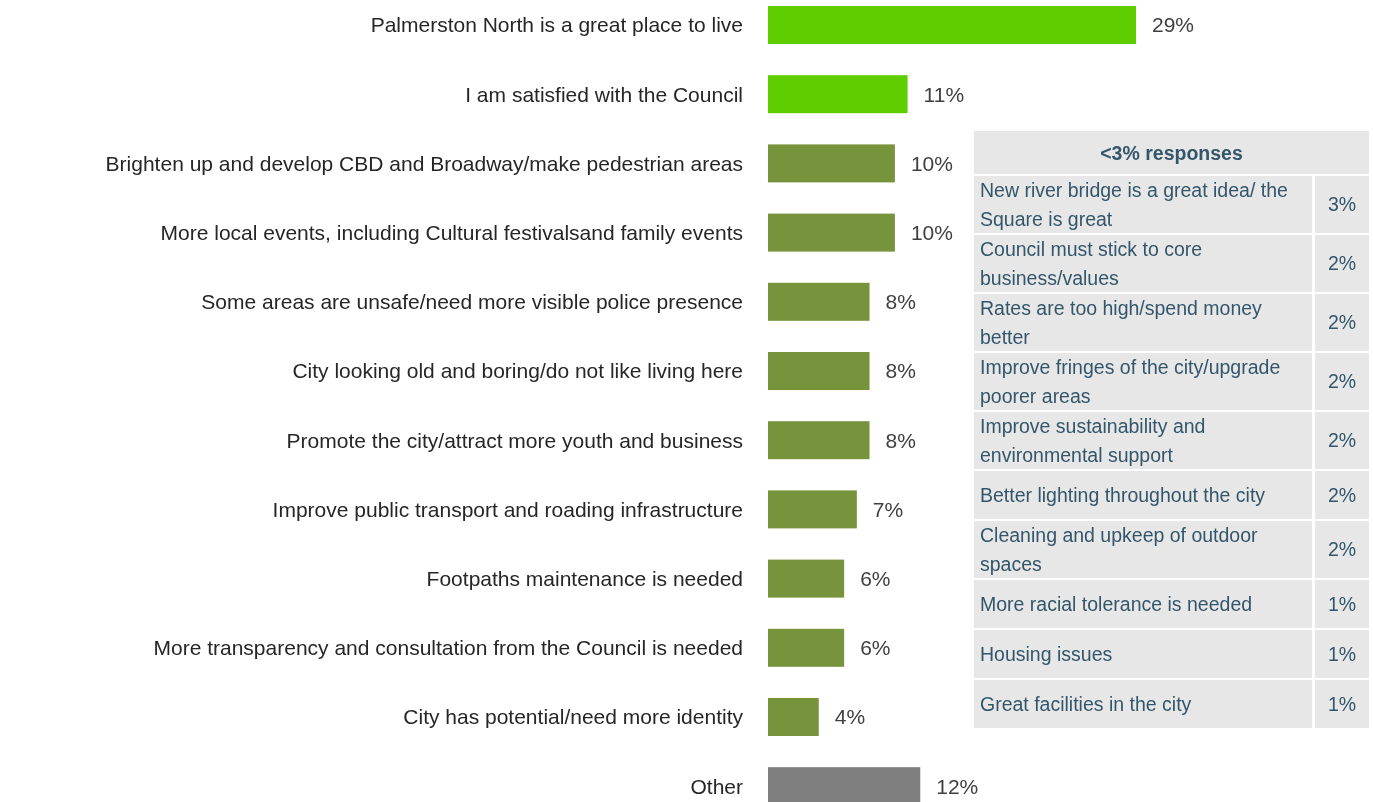 This screenshot has height=802, width=1373. What do you see at coordinates (1130, 381) in the screenshot?
I see `category-label: Improve fringes of the city/upgrade poorer areas` at bounding box center [1130, 381].